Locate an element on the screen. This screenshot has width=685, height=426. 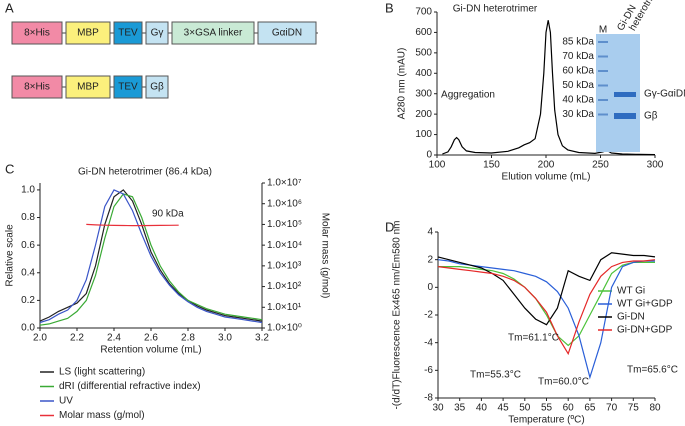
x-tick-label: 45 is located at coordinates (504, 408).